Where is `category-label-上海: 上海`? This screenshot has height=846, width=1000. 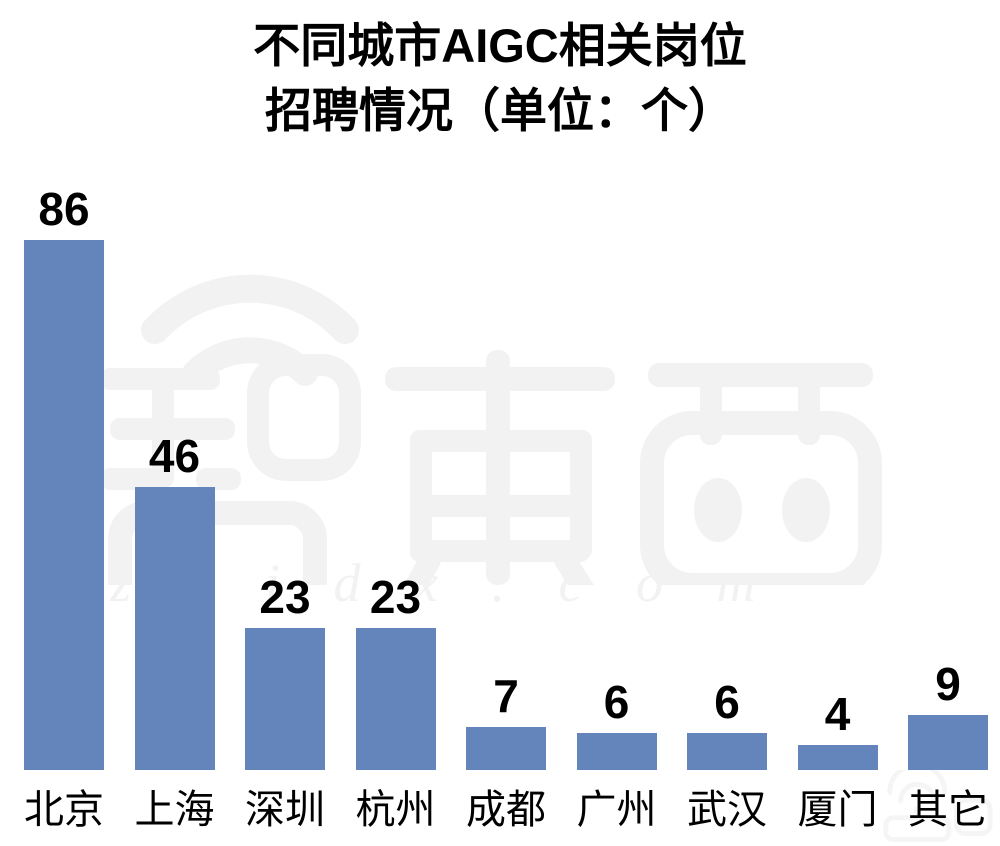 category-label-上海: 上海 is located at coordinates (174, 810).